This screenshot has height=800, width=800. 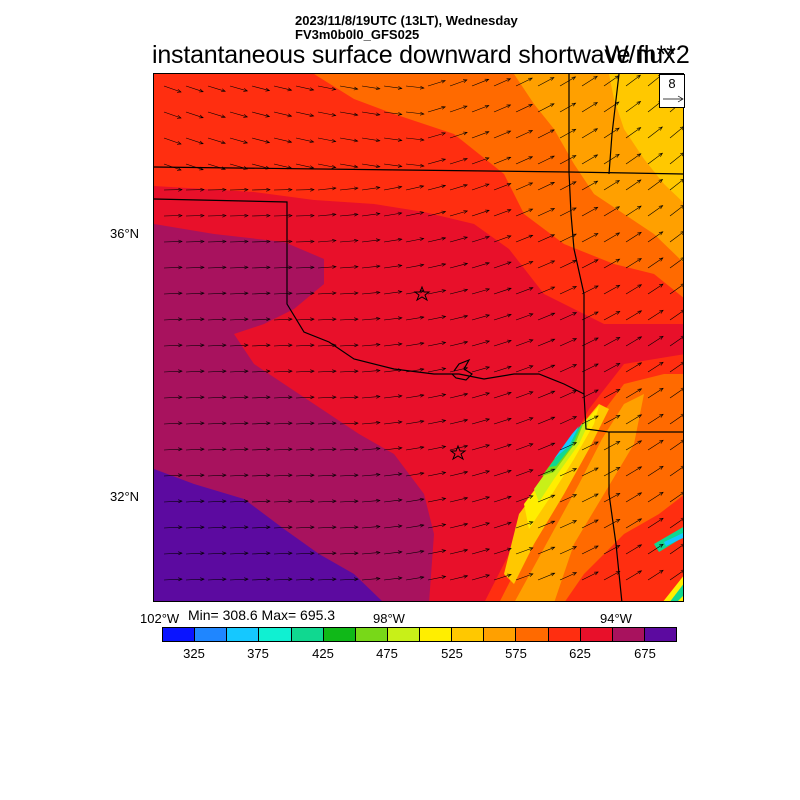 I want to click on lon-label-94w: 94°W, so click(x=616, y=618).